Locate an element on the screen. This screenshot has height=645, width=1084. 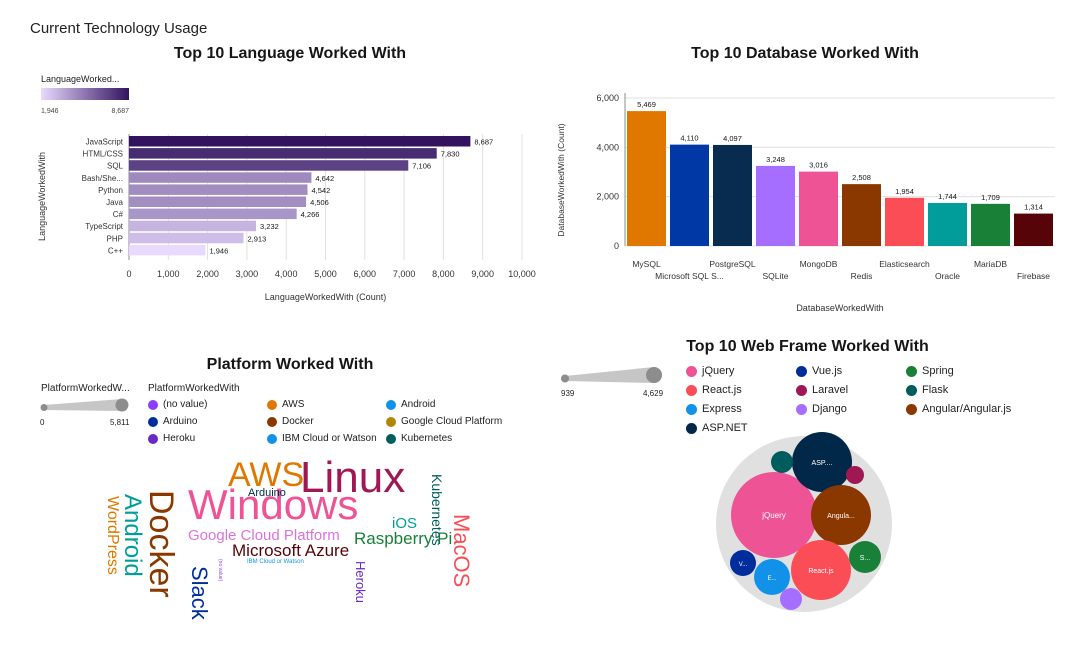
webframe-bubble-label: React.js is located at coordinates (821, 571).